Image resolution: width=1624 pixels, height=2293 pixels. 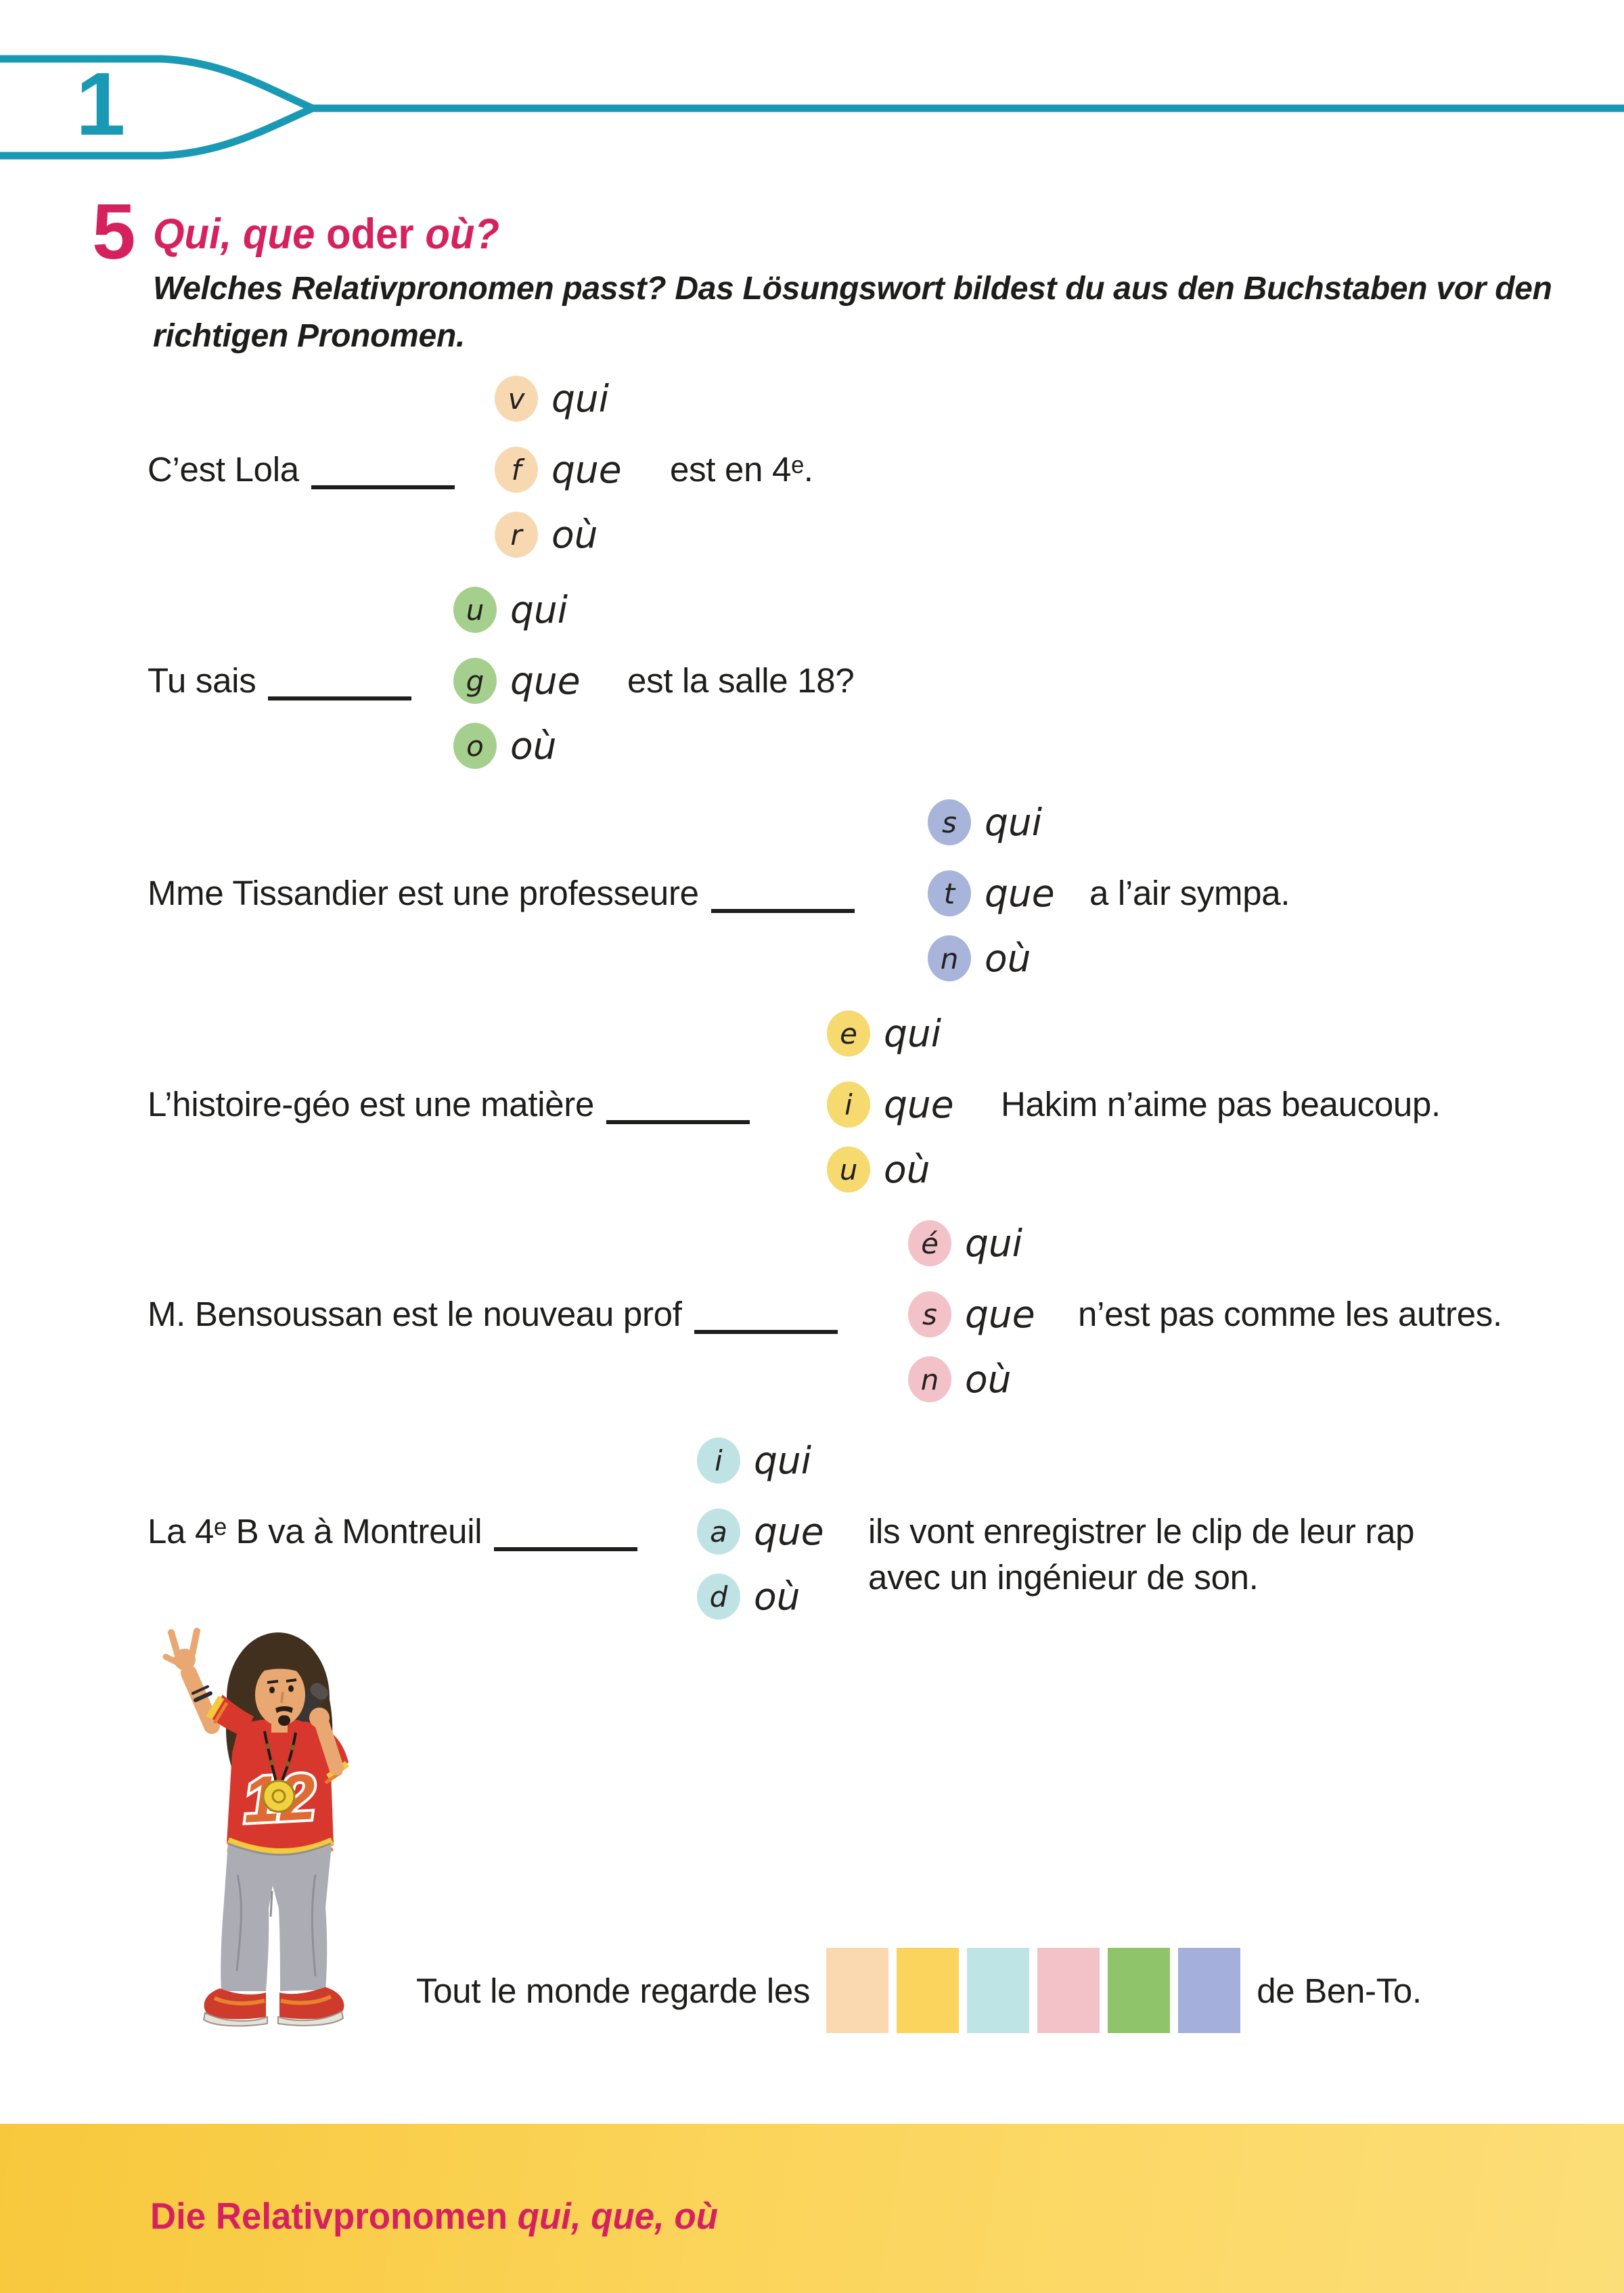 I want to click on sentence-end-line-2: avec un ingénieur de son., so click(x=1063, y=1577).